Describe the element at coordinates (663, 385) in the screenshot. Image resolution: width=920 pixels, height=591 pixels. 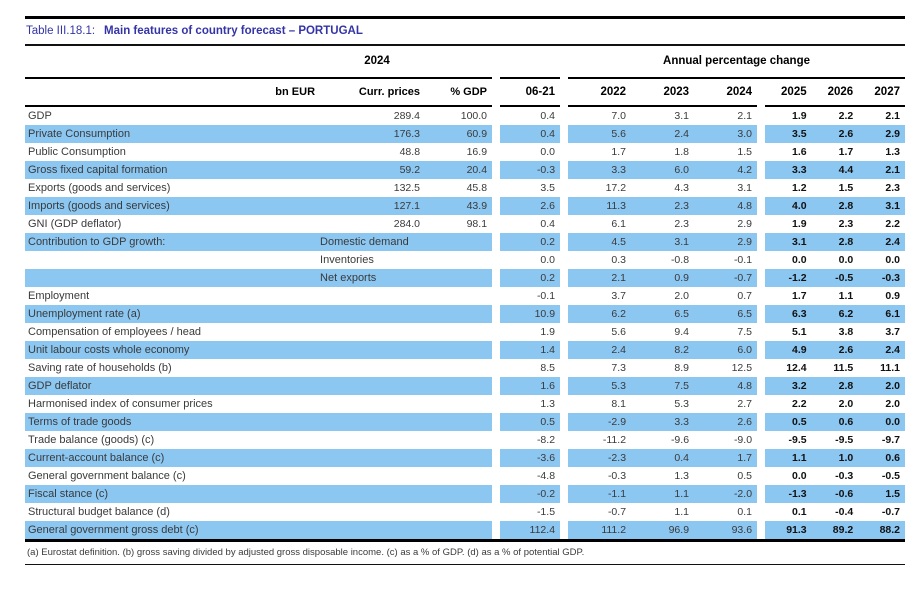
I see `cell-2023: 7.5` at that location.